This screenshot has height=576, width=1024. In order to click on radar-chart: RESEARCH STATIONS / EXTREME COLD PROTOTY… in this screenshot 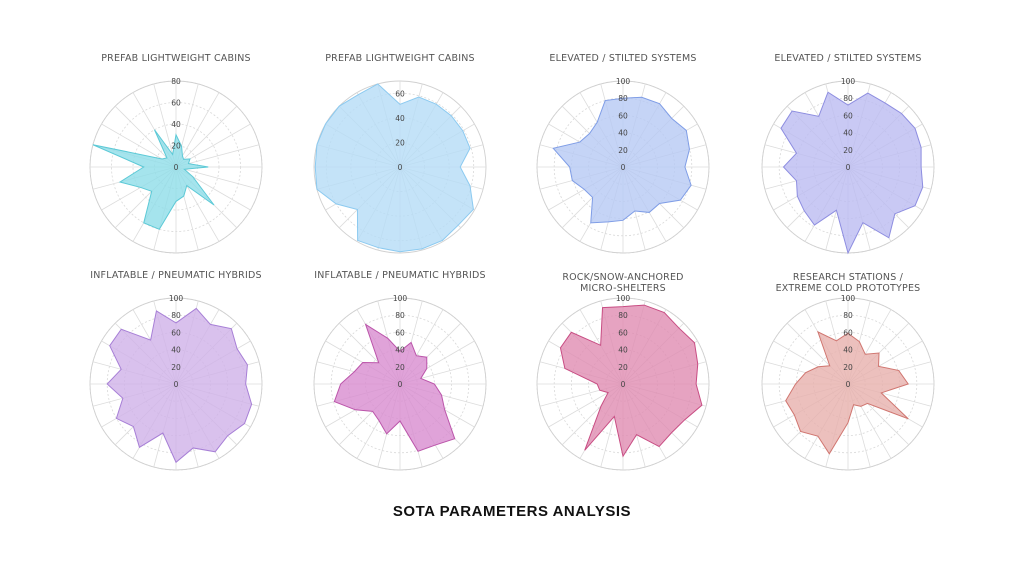, I will do `click(848, 380)`.